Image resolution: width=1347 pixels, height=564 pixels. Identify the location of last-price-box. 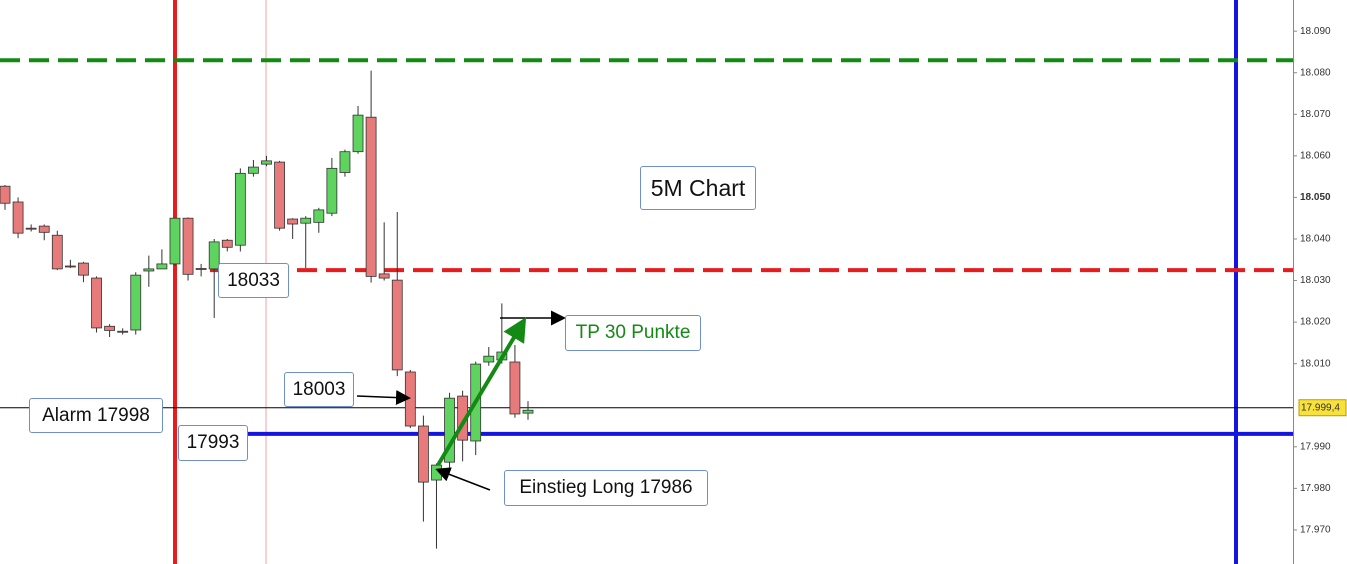
(1322, 408).